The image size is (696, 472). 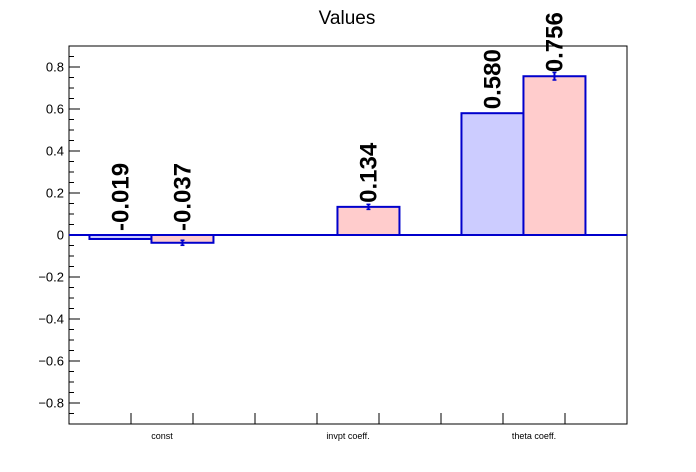 I want to click on x-category-label: invpt coeff., so click(x=347, y=436).